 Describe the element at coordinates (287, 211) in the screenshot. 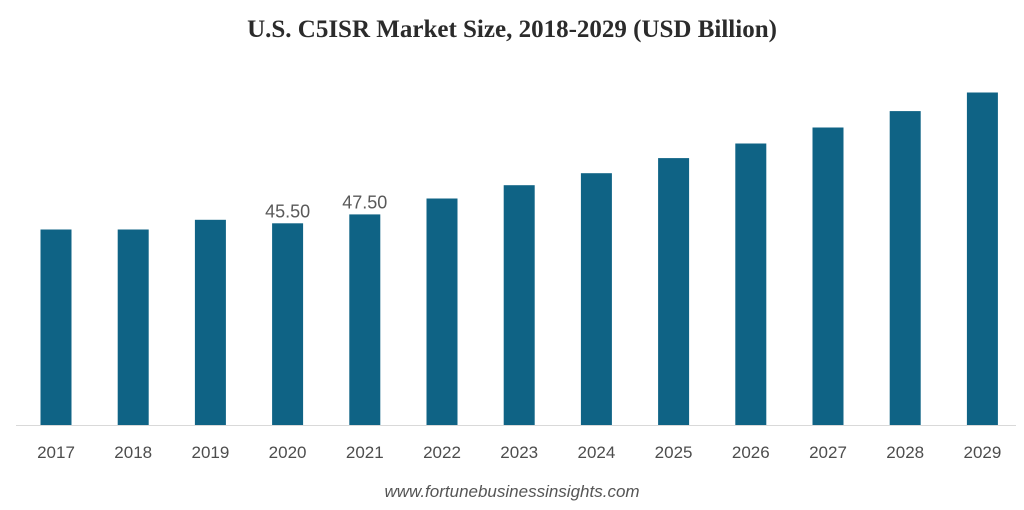

I see `data-label-2020: 45.50` at that location.